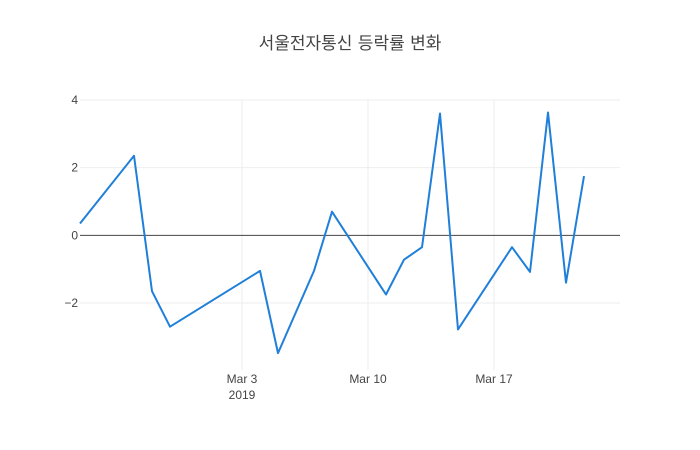 The width and height of the screenshot is (700, 450). Describe the element at coordinates (74, 235) in the screenshot. I see `y-tick-label: 0` at that location.